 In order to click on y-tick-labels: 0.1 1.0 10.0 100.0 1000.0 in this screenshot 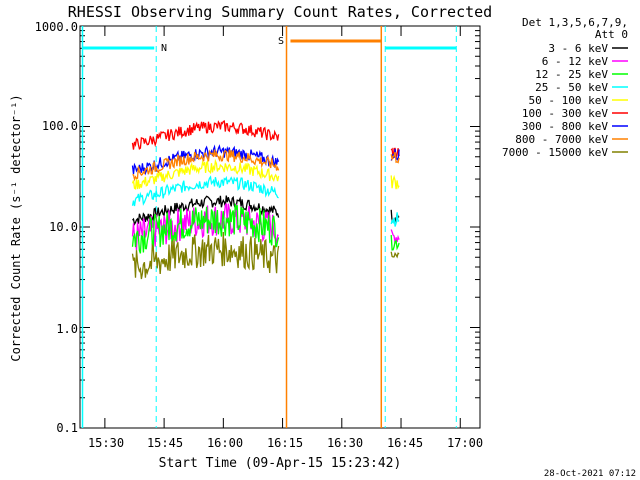, I will do `click(56, 227)`.